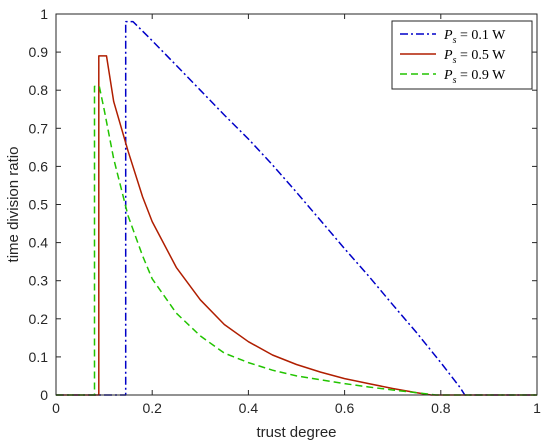 Image resolution: width=550 pixels, height=447 pixels. Describe the element at coordinates (481, 75) in the screenshot. I see `legend-rest: = 0.9 W` at that location.